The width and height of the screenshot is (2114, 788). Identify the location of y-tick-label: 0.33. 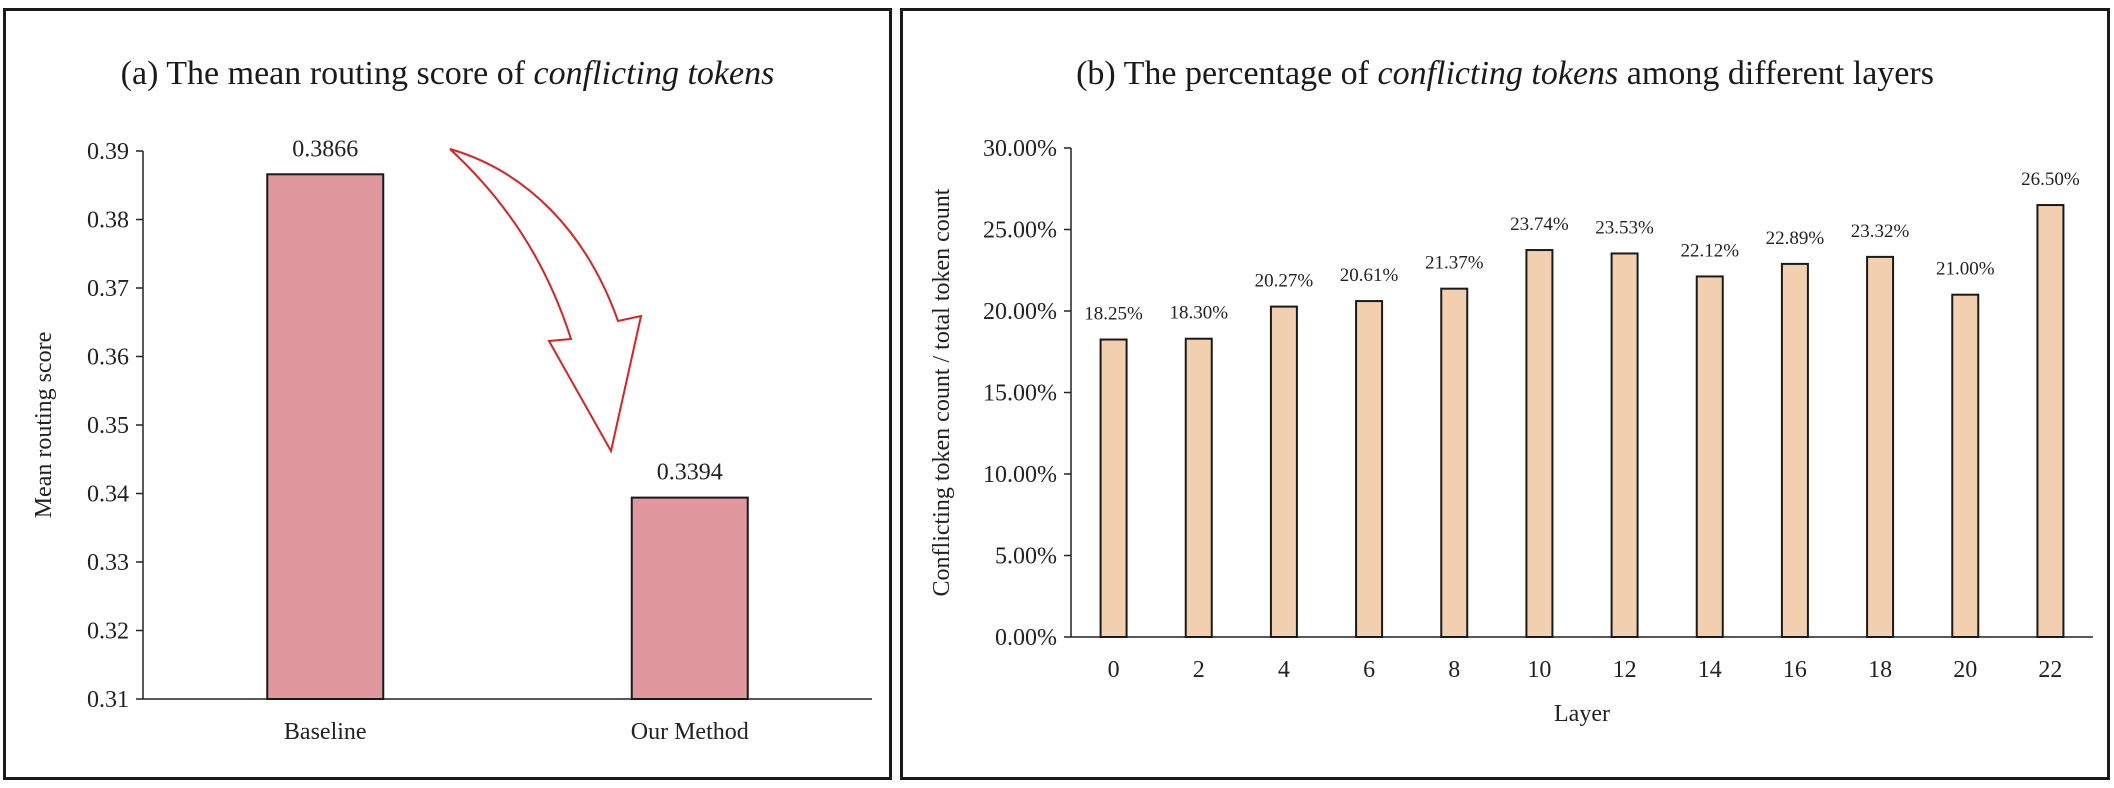
(108, 563).